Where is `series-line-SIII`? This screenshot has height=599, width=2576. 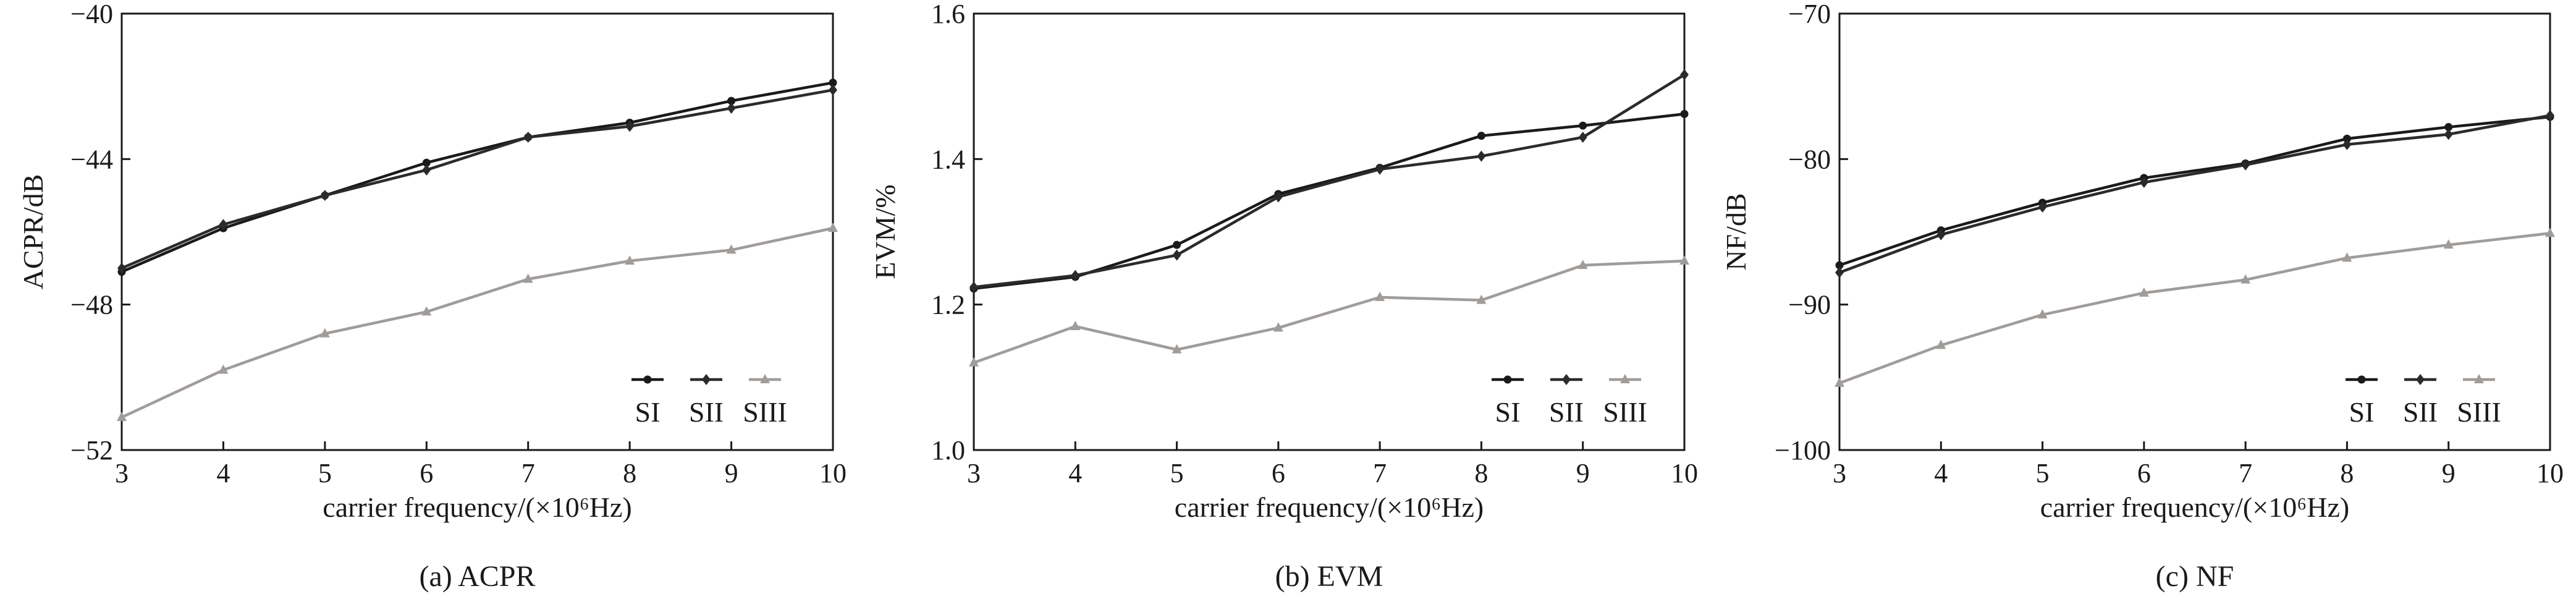 series-line-SIII is located at coordinates (2195, 308).